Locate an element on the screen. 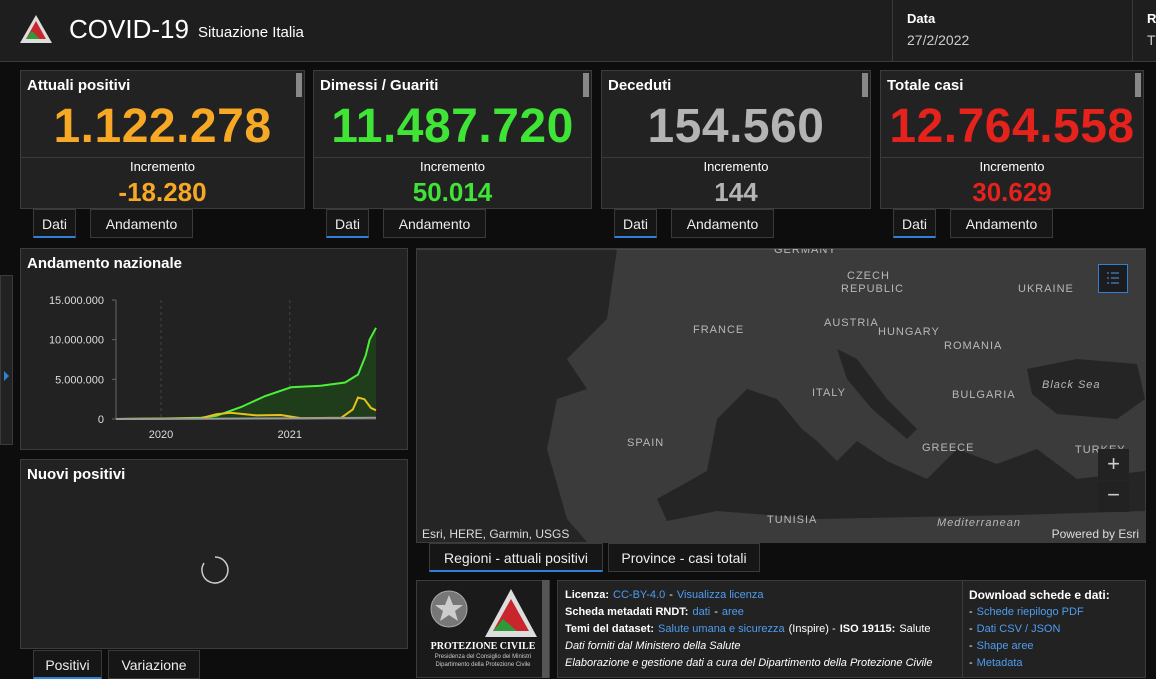 Image resolution: width=1156 pixels, height=679 pixels. map-attribution: Esri, HERE, Garmin, USGS is located at coordinates (496, 534).